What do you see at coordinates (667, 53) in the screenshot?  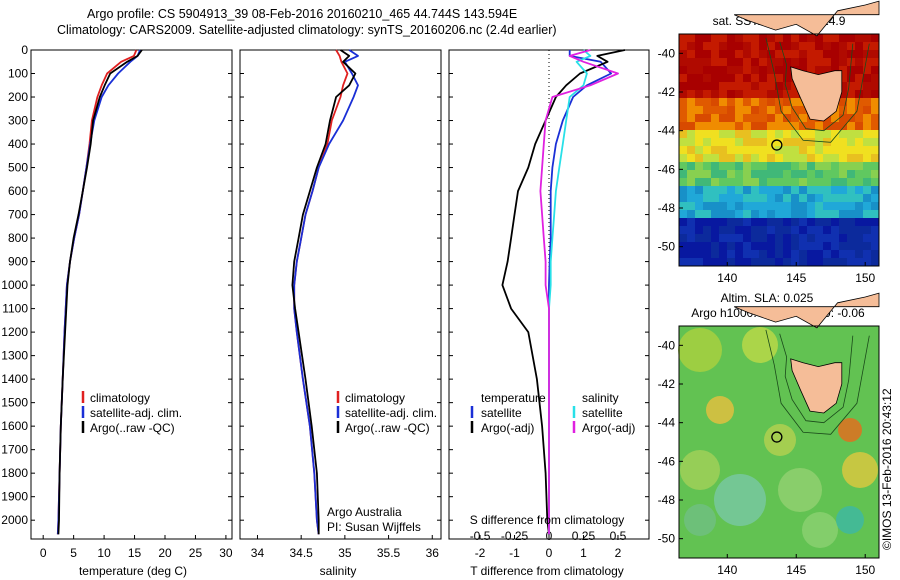 I see `map-y-tick-label: -40` at bounding box center [667, 53].